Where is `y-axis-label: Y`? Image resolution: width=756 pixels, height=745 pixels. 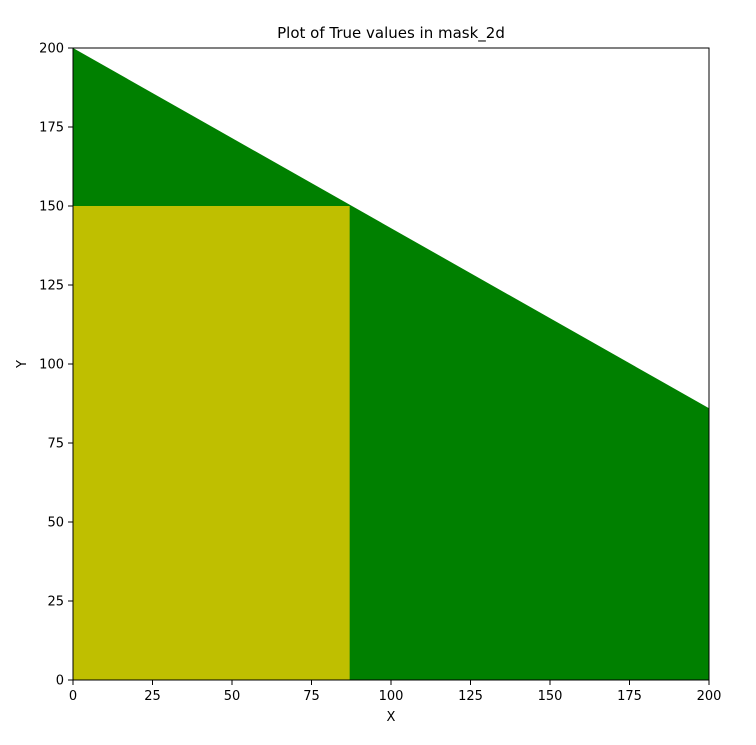 y-axis-label: Y is located at coordinates (22, 364).